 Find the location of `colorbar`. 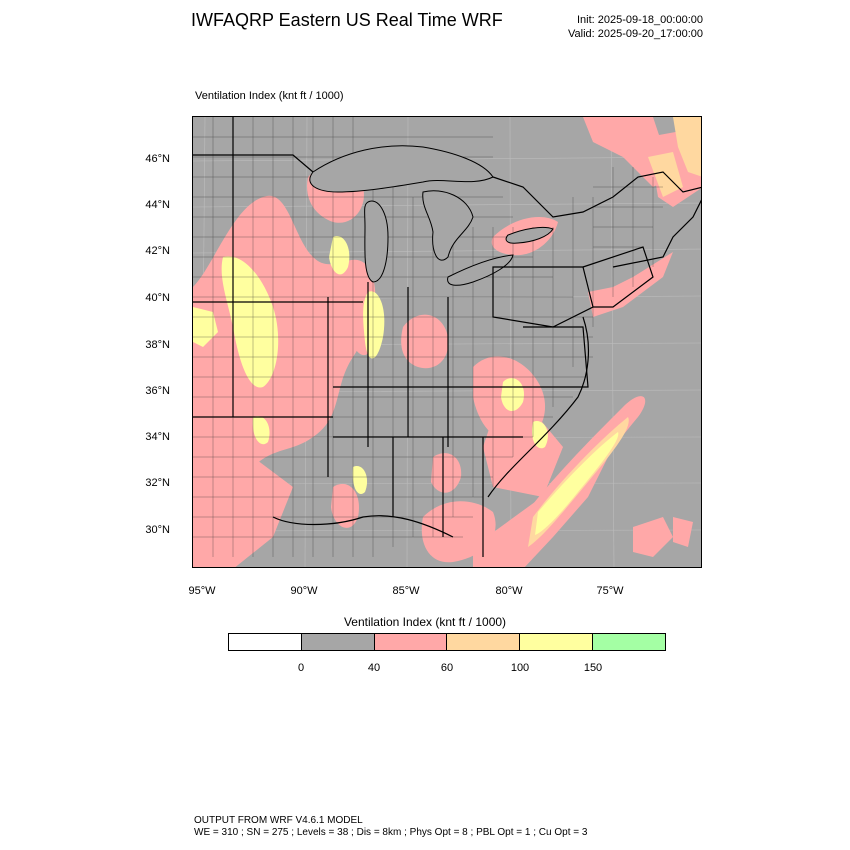

colorbar is located at coordinates (447, 642).